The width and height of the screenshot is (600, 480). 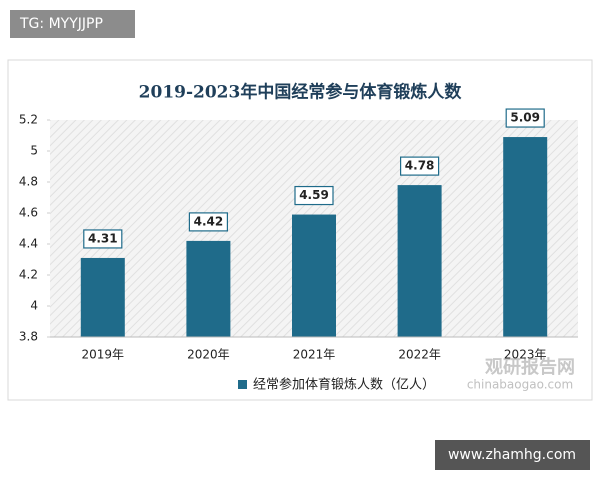 What do you see at coordinates (34, 306) in the screenshot?
I see `y-tick-label: 4` at bounding box center [34, 306].